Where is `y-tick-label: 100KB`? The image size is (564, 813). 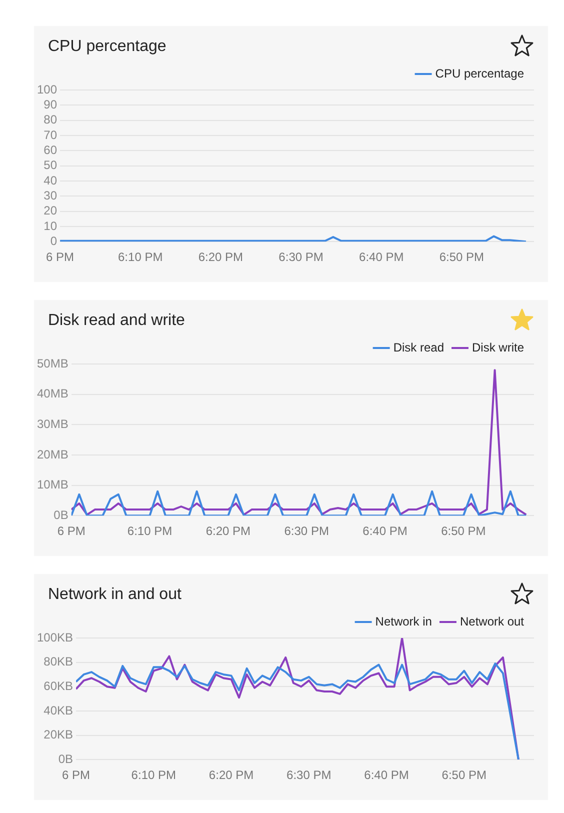 y-tick-label: 100KB is located at coordinates (55, 637).